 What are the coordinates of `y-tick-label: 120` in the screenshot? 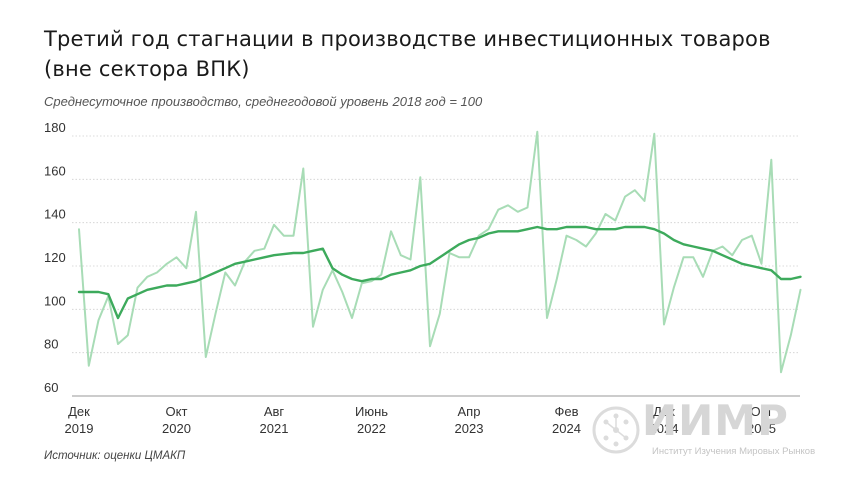 It's located at (55, 257).